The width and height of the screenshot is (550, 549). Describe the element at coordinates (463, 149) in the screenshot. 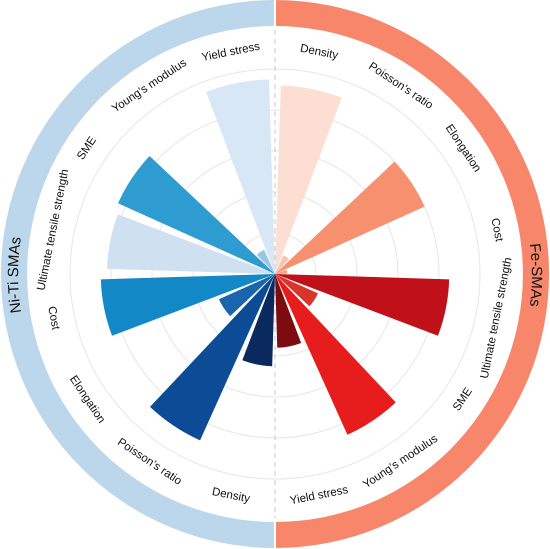

I see `label-fe-2: Elongation` at that location.